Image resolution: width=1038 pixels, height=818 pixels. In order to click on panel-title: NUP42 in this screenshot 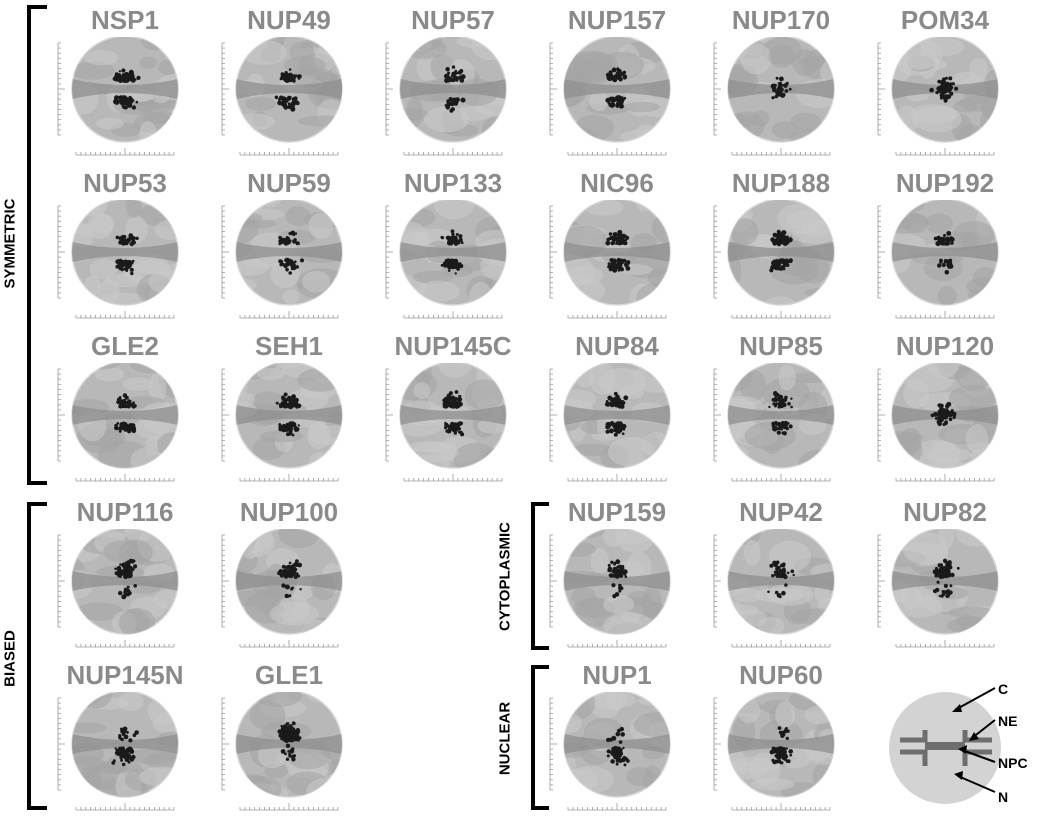, I will do `click(781, 512)`.